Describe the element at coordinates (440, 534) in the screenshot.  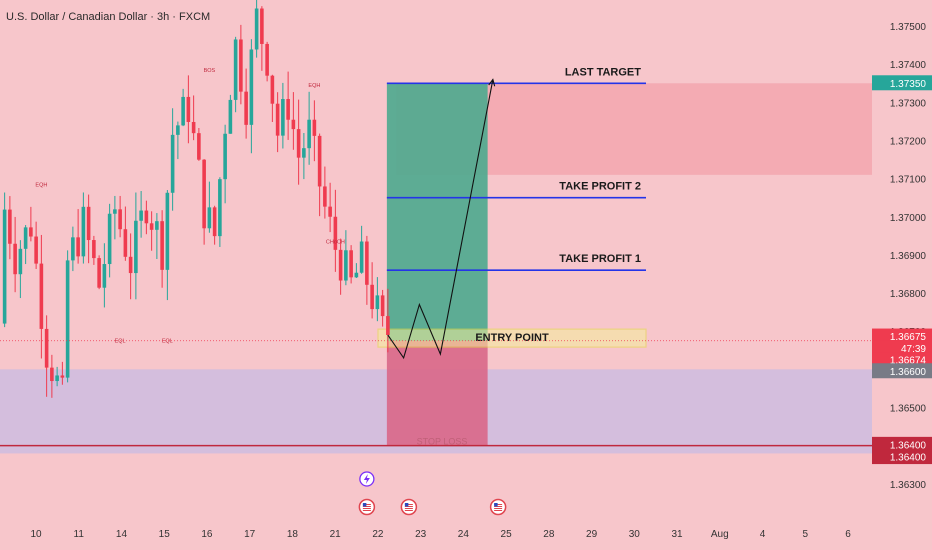
I see `time-axis: 10 11 14 15 16 17 18 21 22 23 24 25 28 29 30 31 Aug 4 5 6` at that location.